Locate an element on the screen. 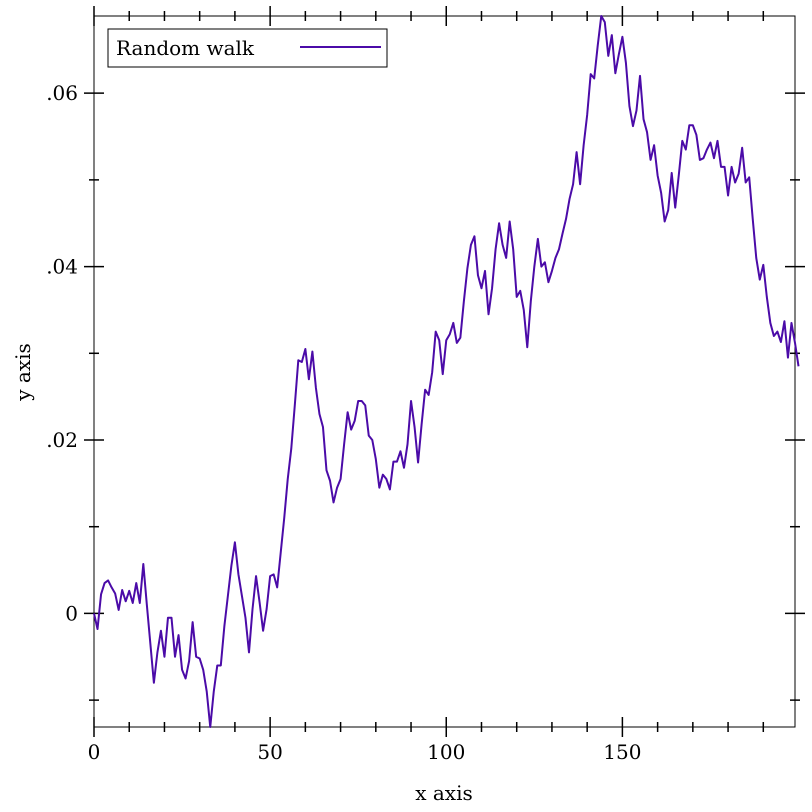  x-tick-label: 100 is located at coordinates (446, 752).